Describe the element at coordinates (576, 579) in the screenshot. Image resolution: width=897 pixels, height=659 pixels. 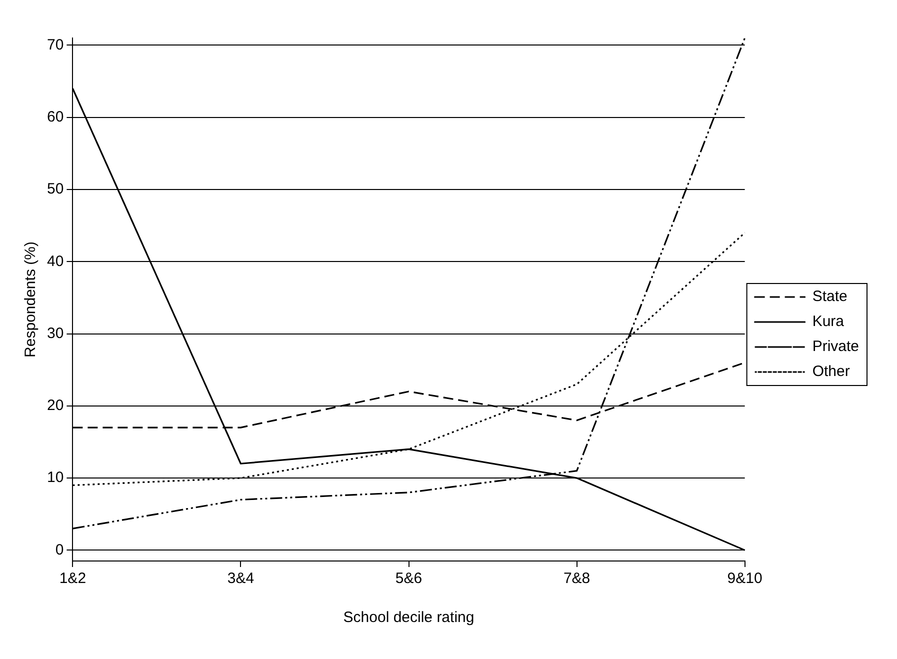
I see `x-tick-label: 7&8` at that location.